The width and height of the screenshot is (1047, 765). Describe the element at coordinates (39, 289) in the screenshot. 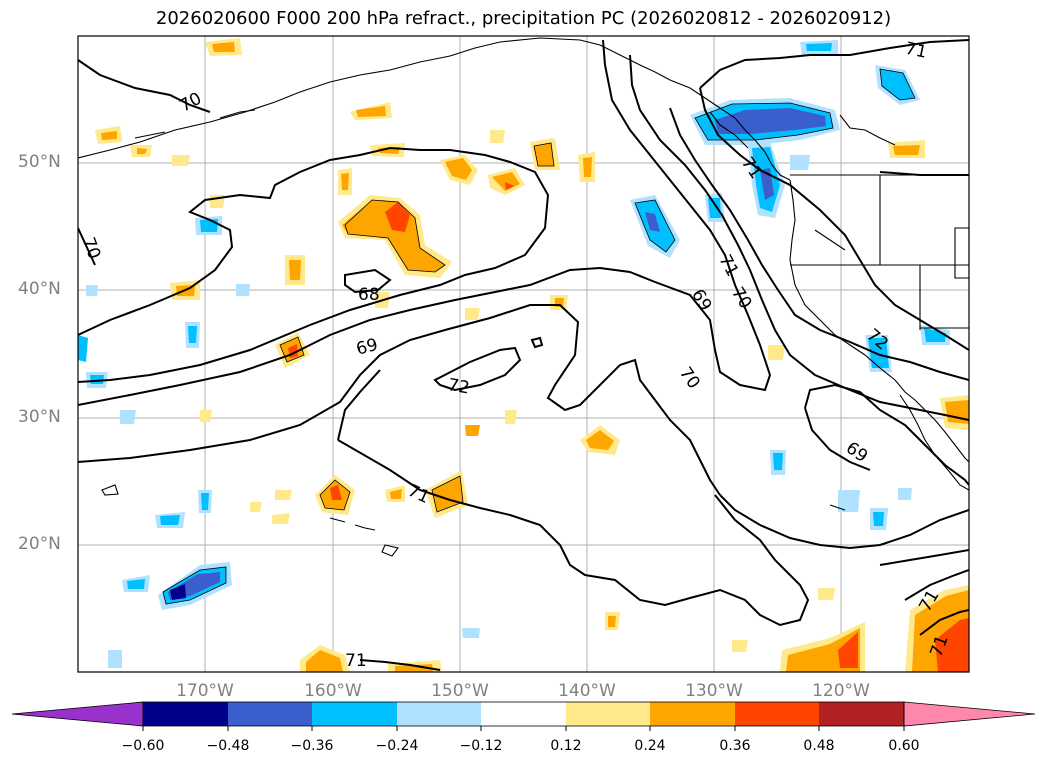

I see `lat-label-40n: 40°N` at that location.